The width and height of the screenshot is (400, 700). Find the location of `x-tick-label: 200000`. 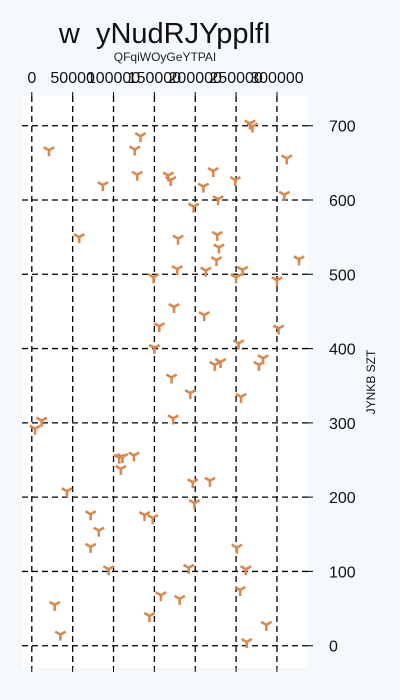

x-tick-label: 200000 is located at coordinates (195, 78).